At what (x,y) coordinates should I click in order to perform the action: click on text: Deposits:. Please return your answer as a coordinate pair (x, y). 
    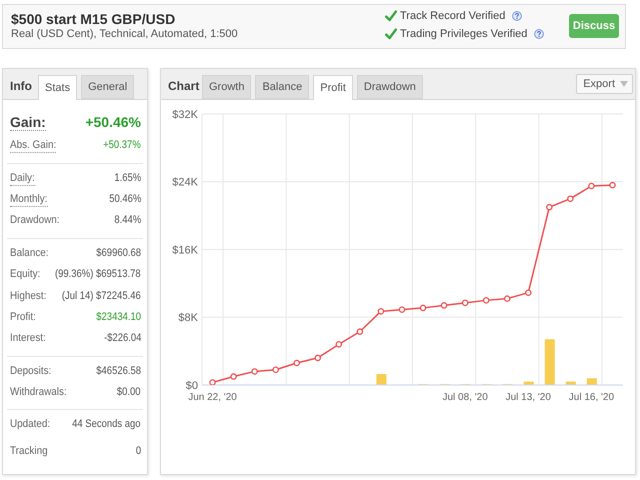
    Looking at the image, I should click on (31, 371).